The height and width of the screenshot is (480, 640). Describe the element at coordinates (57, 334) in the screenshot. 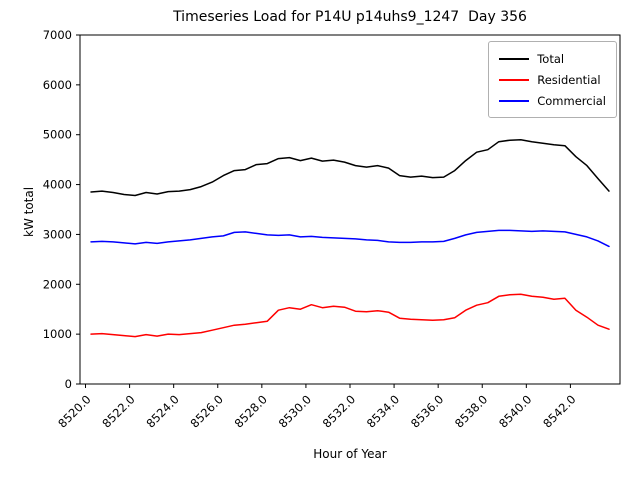

I see `y-tick-label: 1000` at that location.